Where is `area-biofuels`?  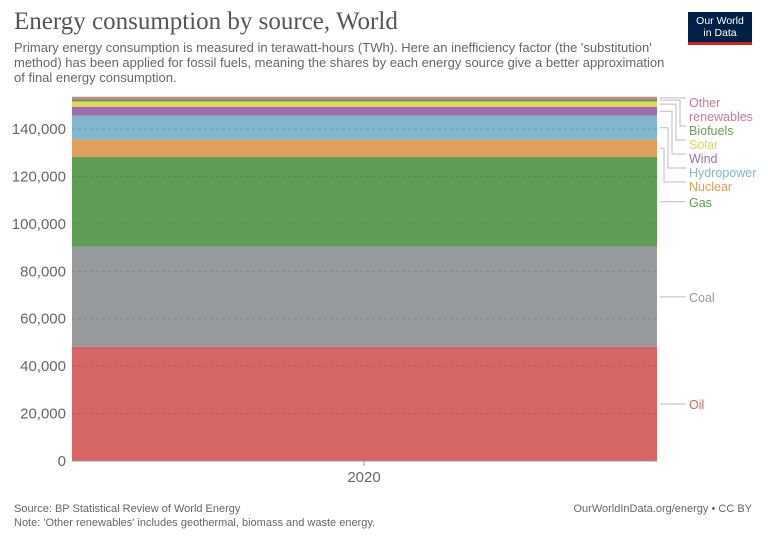
area-biofuels is located at coordinates (364, 100).